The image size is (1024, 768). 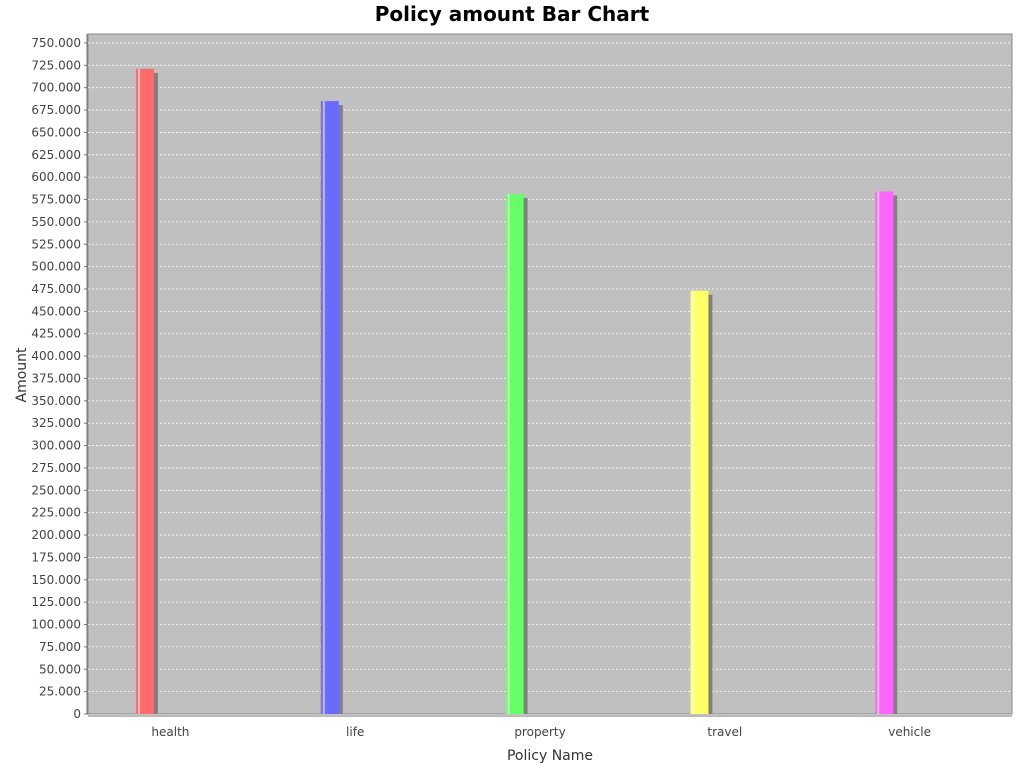 What do you see at coordinates (145, 391) in the screenshot?
I see `bar-health` at bounding box center [145, 391].